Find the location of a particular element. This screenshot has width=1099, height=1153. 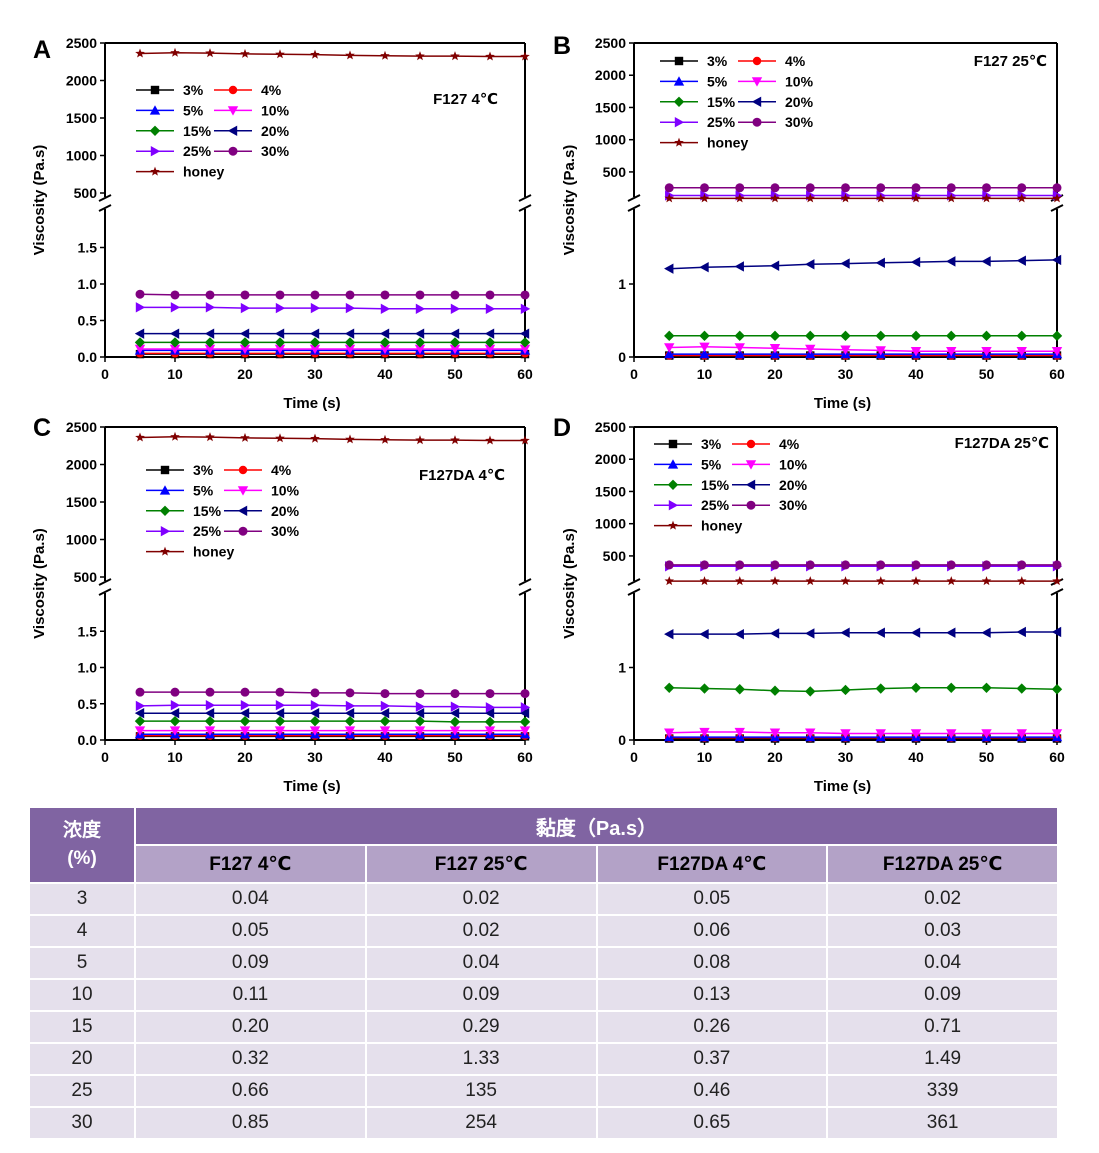

legend-label: honey is located at coordinates (721, 526).